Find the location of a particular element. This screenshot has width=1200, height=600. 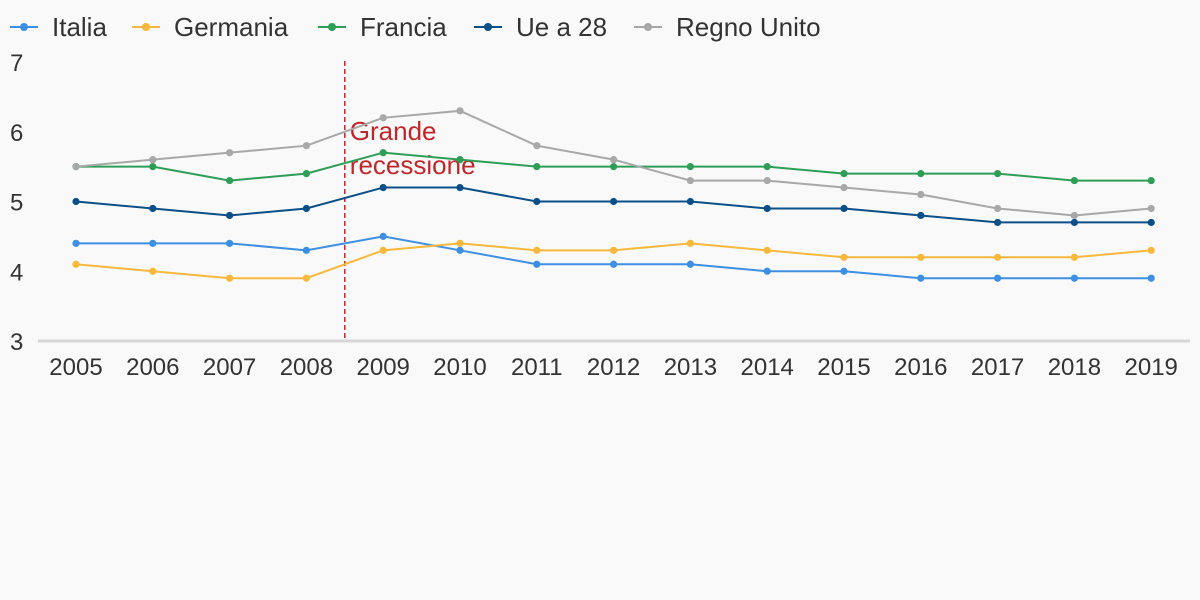

y-tick-label-4: 7 is located at coordinates (16, 63).